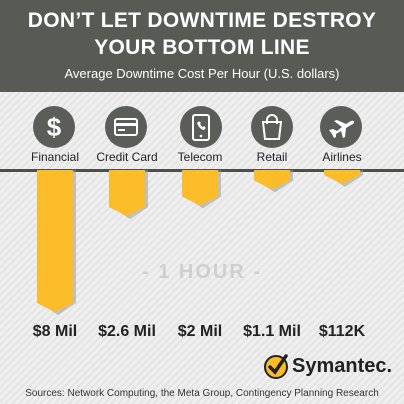 The width and height of the screenshot is (404, 404). Describe the element at coordinates (55, 241) in the screenshot. I see `bar-financial` at that location.